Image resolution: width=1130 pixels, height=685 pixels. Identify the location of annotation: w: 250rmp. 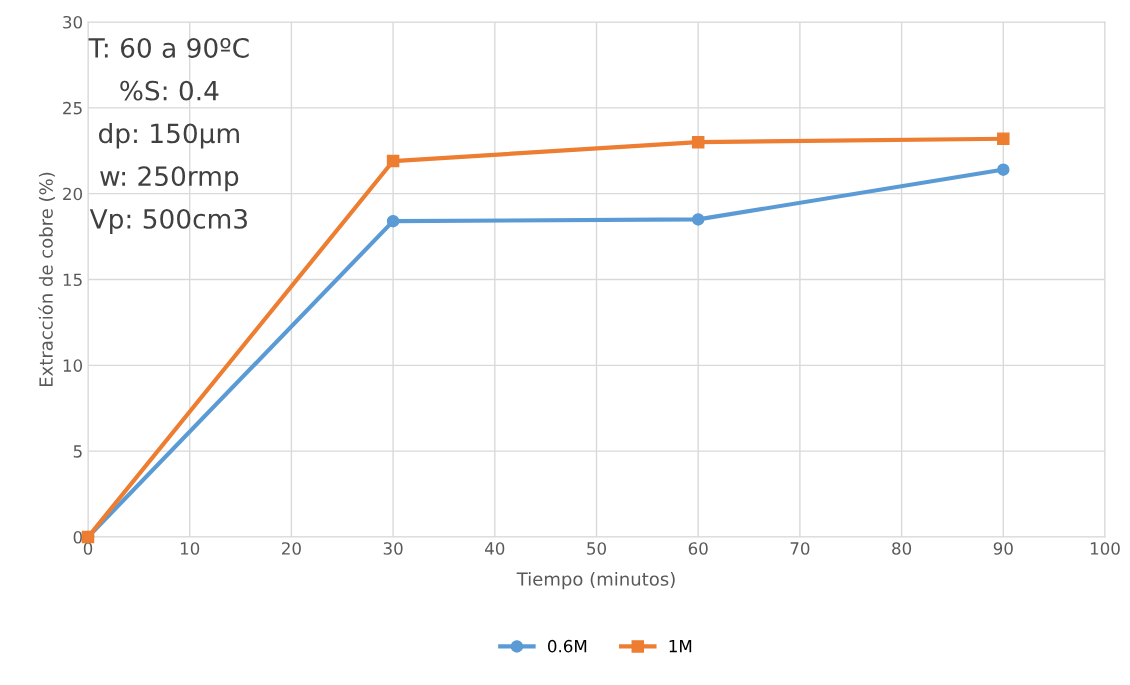
(169, 179).